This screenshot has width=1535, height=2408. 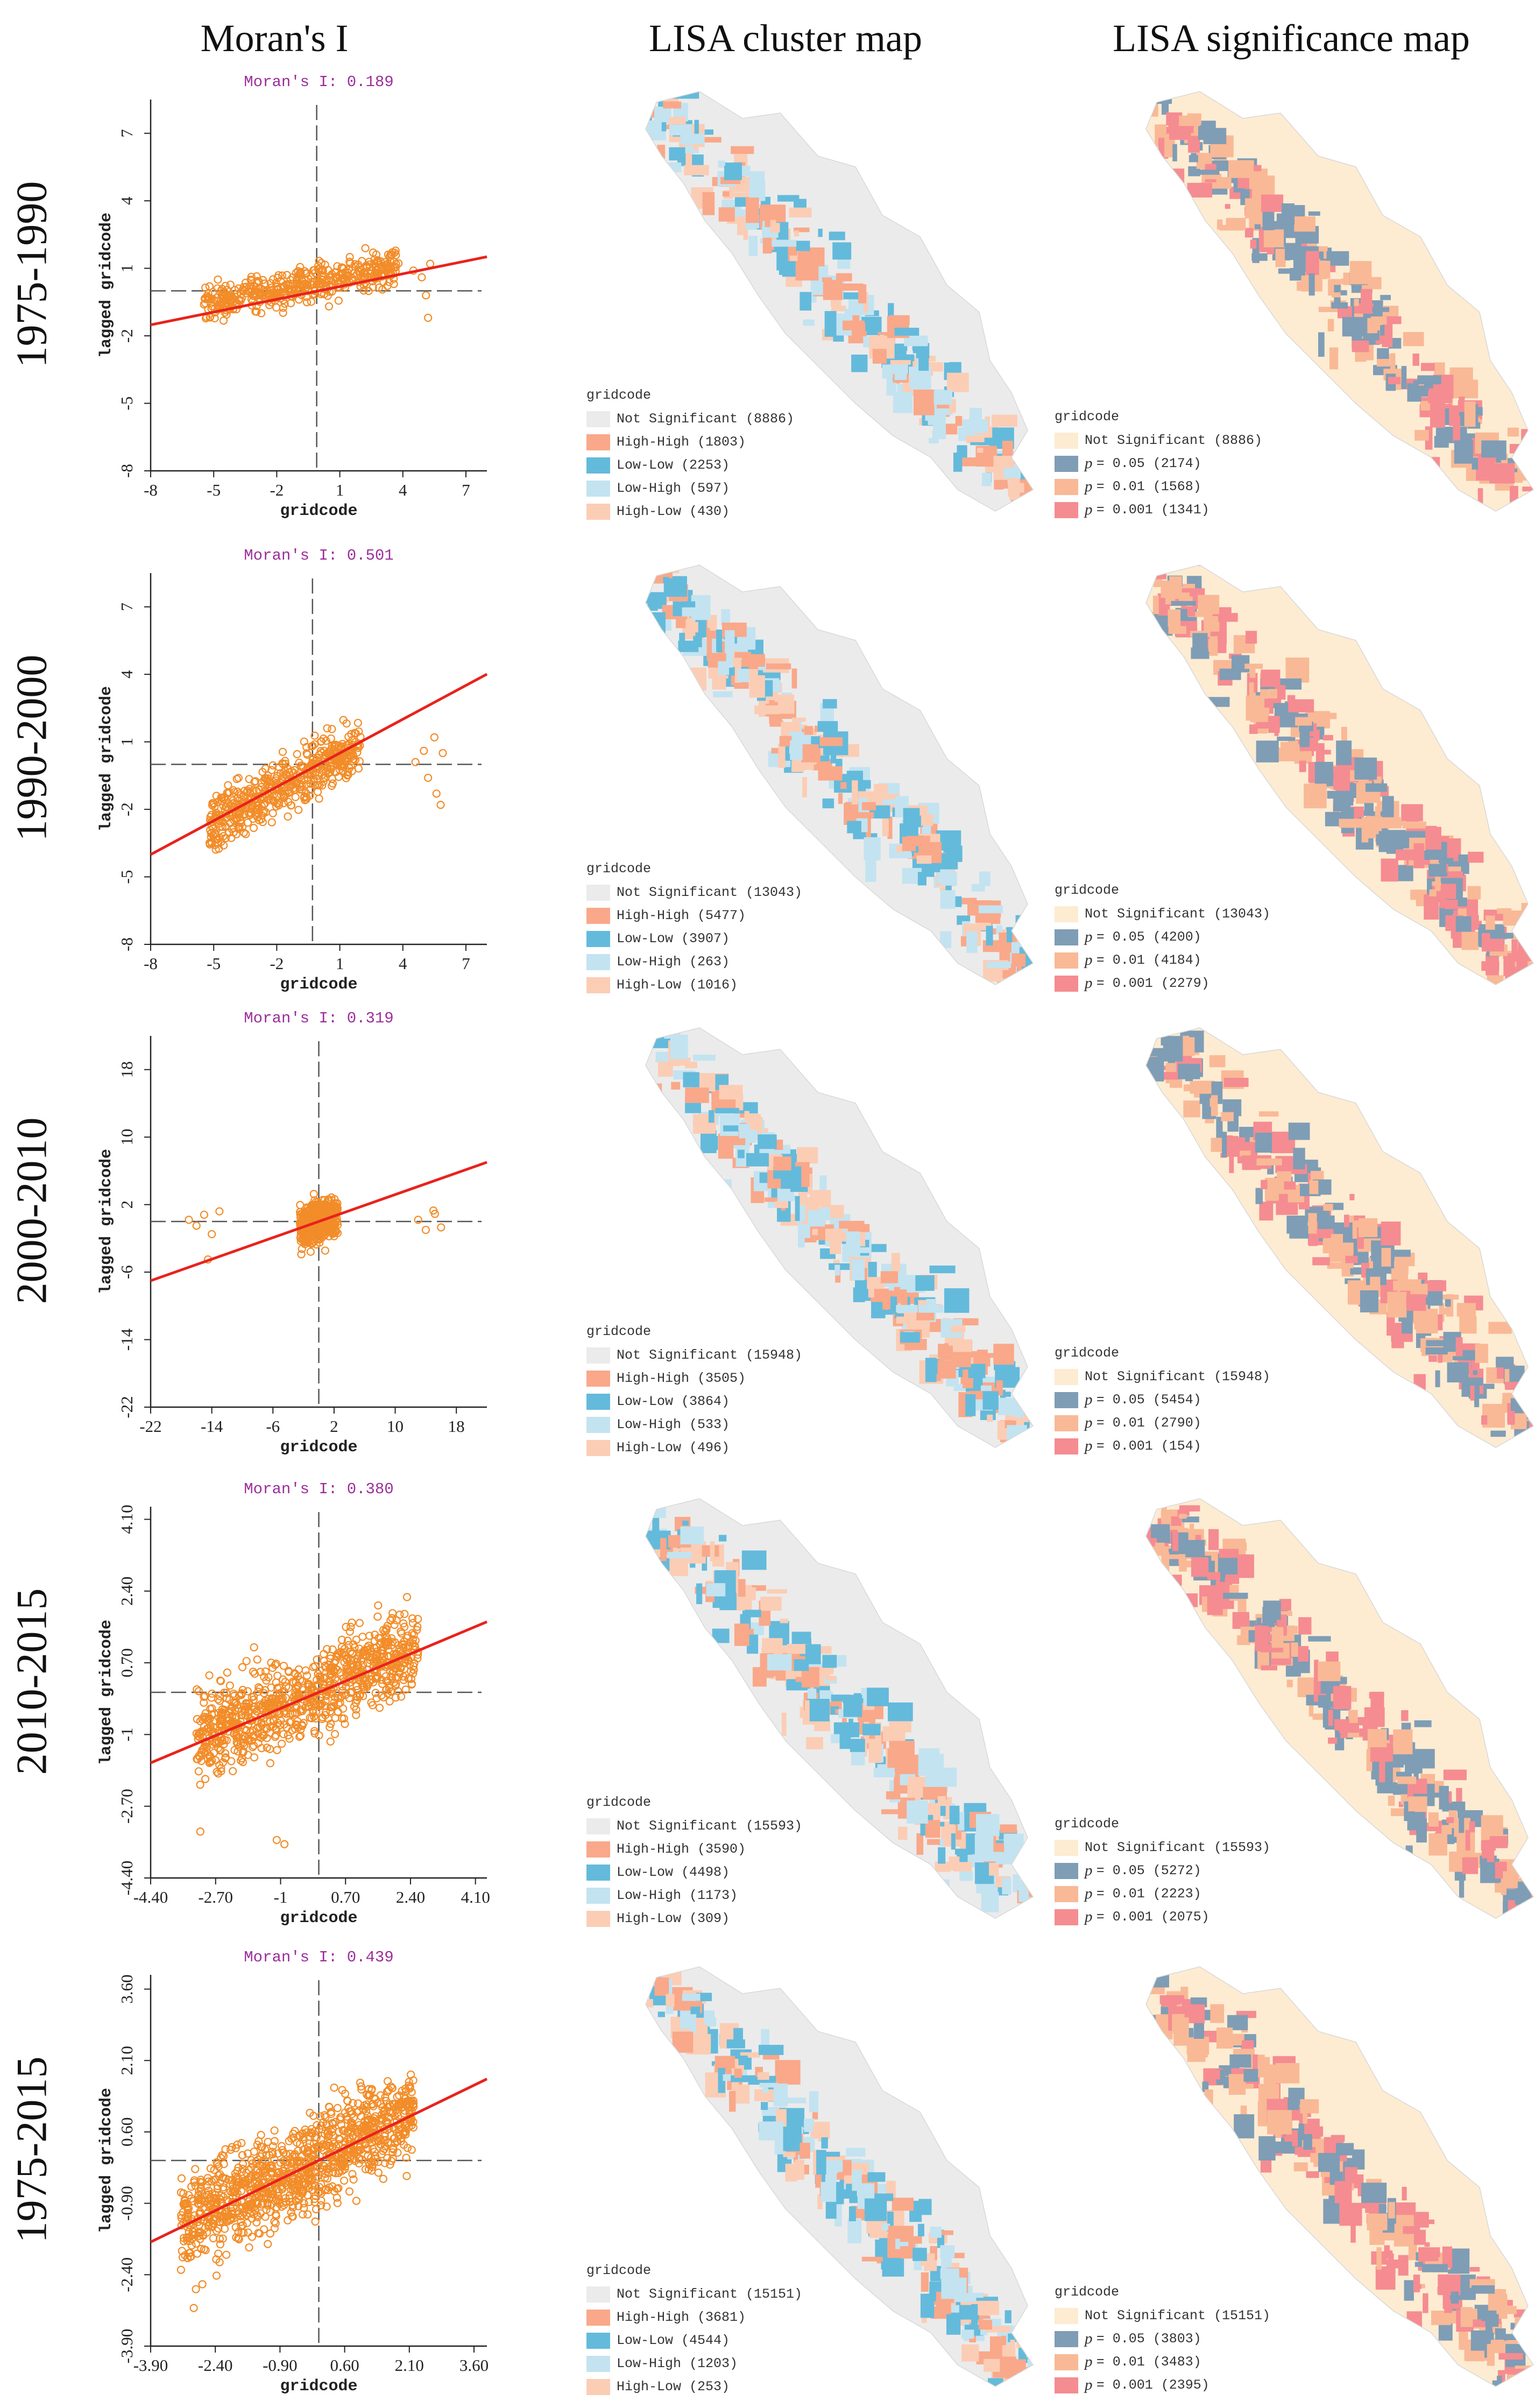 What do you see at coordinates (126, 877) in the screenshot?
I see `y-tick-label: -5` at bounding box center [126, 877].